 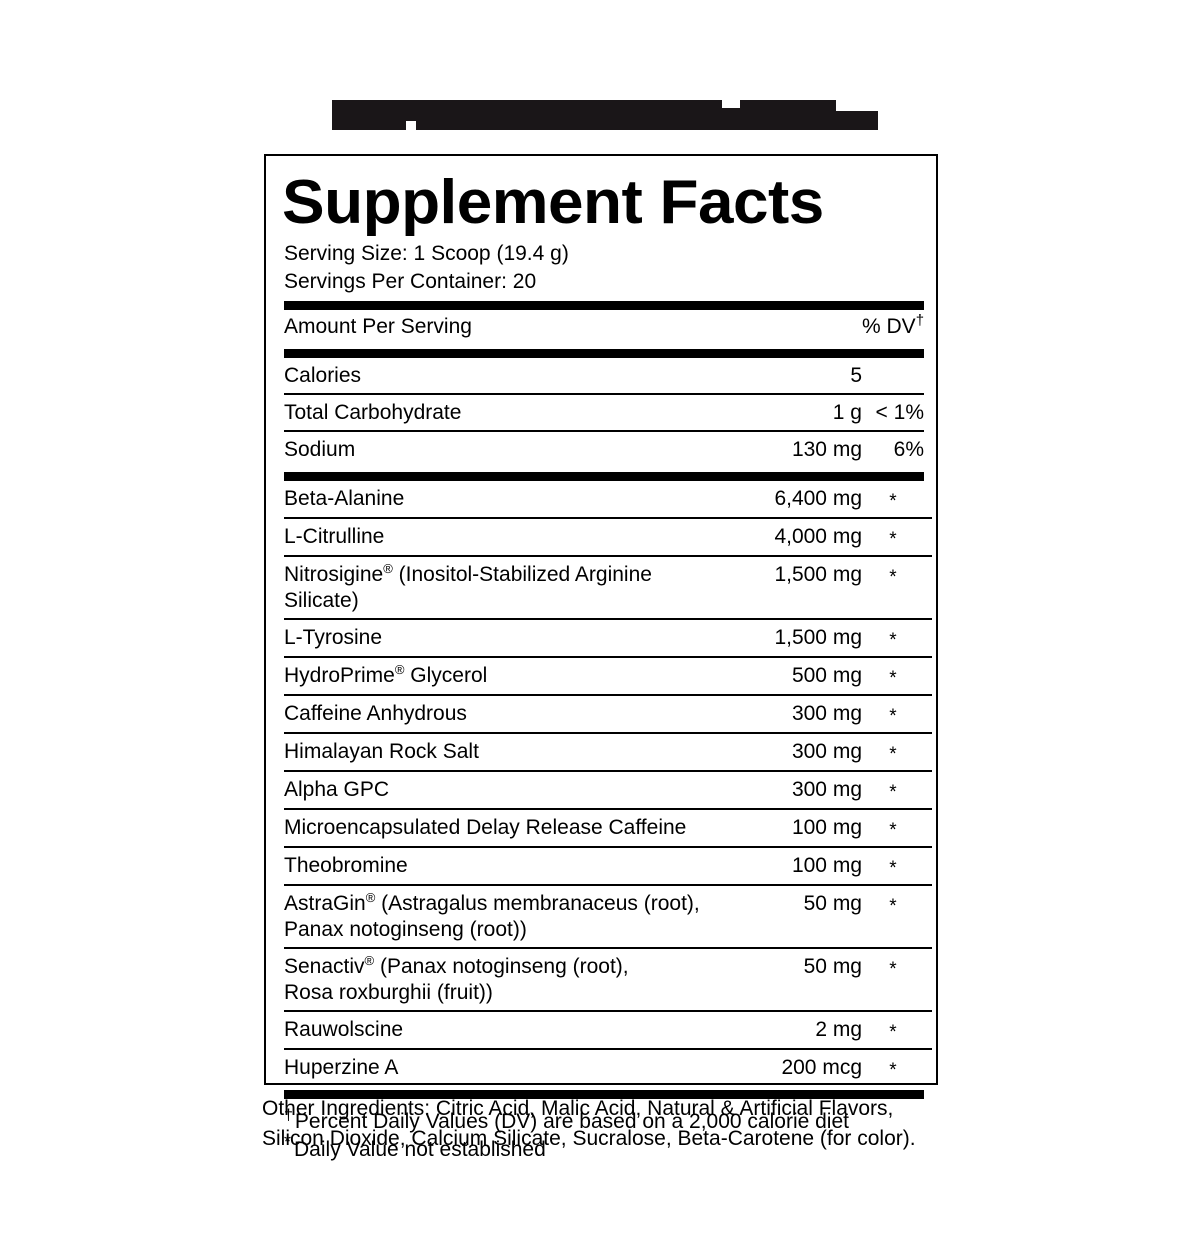 What do you see at coordinates (334, 536) in the screenshot?
I see `ingredient-name-text: L-Citrulline` at bounding box center [334, 536].